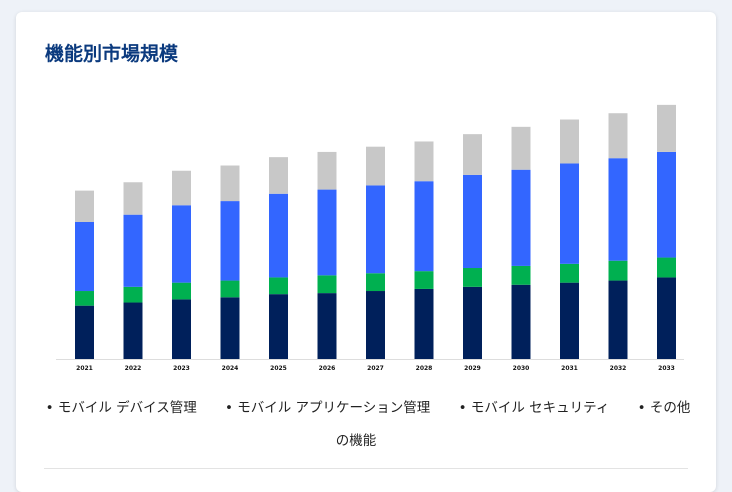 This screenshot has width=732, height=492. I want to click on x-tick-label-2030: 2030, so click(521, 368).